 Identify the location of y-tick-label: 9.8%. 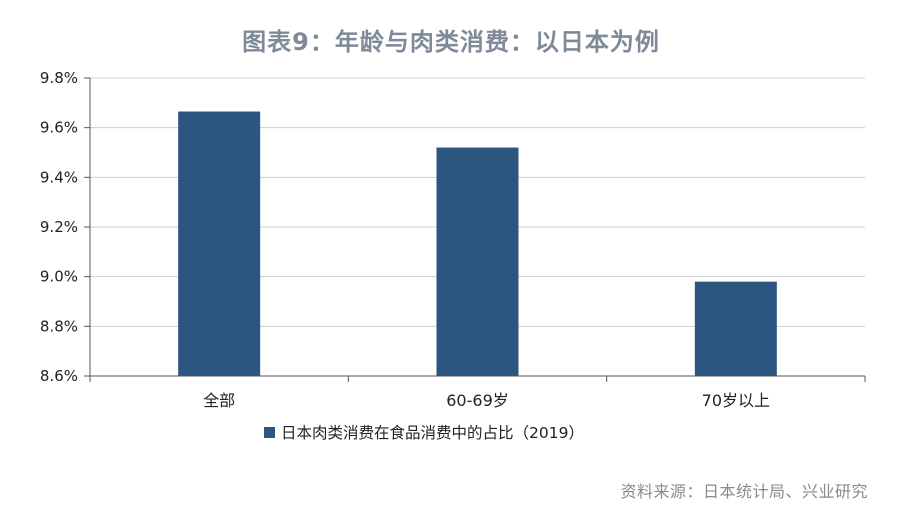
(59, 78).